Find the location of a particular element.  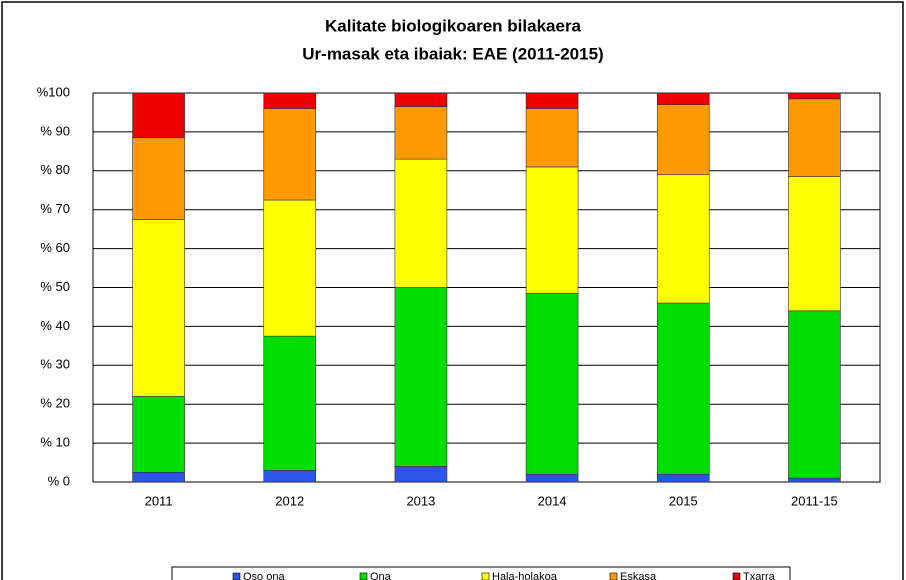

y-tick-label: % 10 is located at coordinates (55, 442).